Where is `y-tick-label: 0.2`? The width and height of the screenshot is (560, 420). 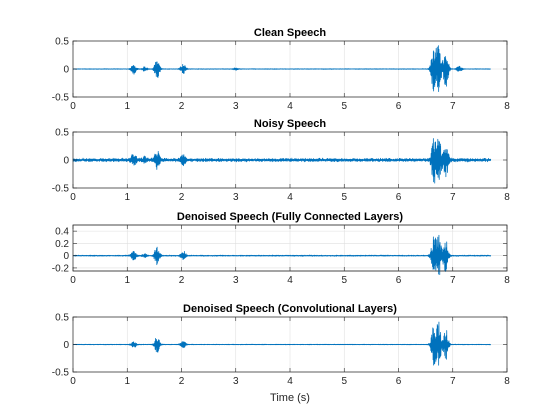
y-tick-label: 0.2 is located at coordinates (62, 244).